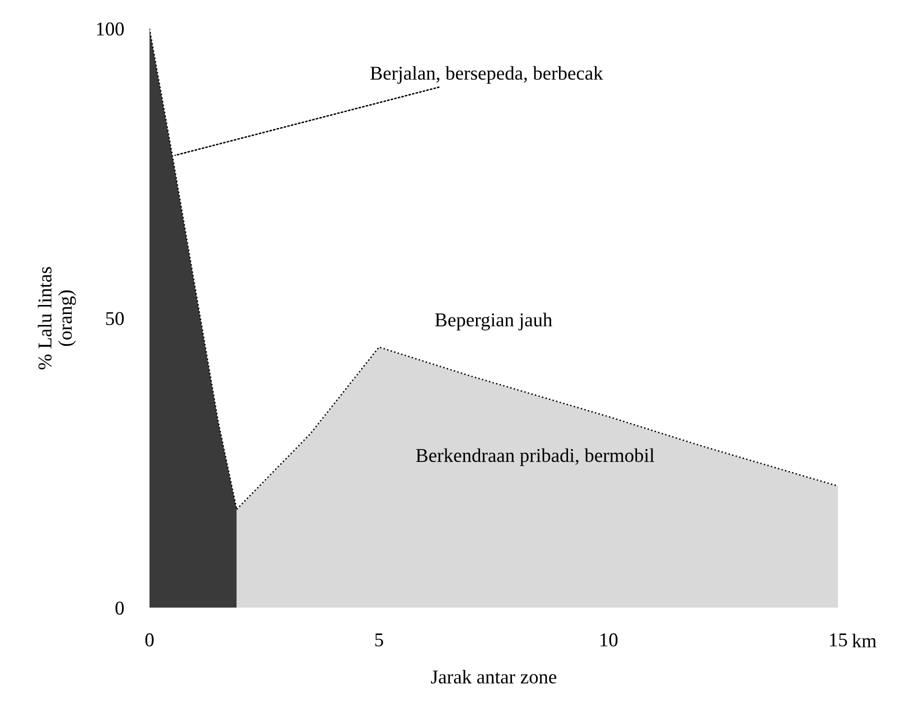 Image resolution: width=906 pixels, height=715 pixels. I want to click on series-label: Bepergian jauh, so click(493, 321).